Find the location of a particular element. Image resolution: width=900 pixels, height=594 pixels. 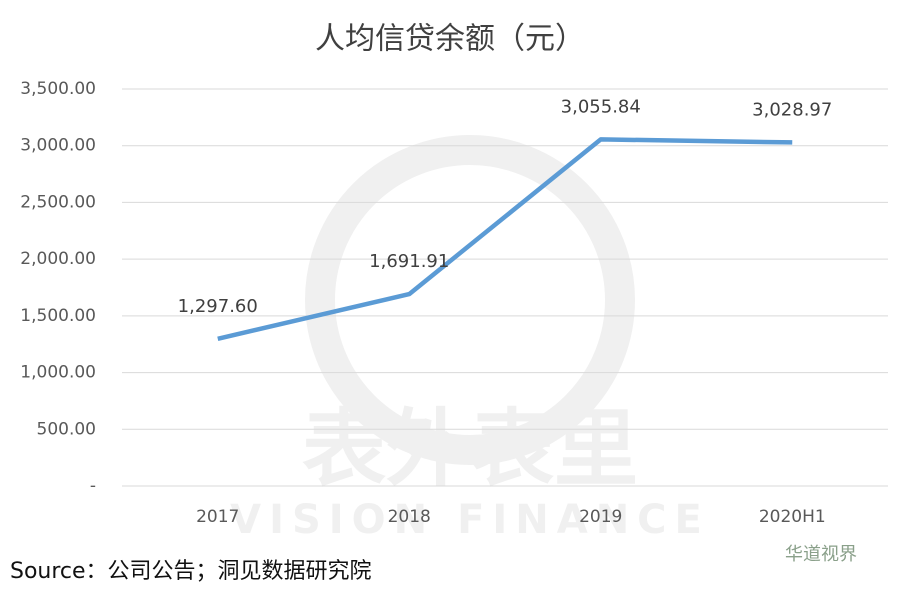

y-tick-label: 3,500.00 is located at coordinates (58, 89).